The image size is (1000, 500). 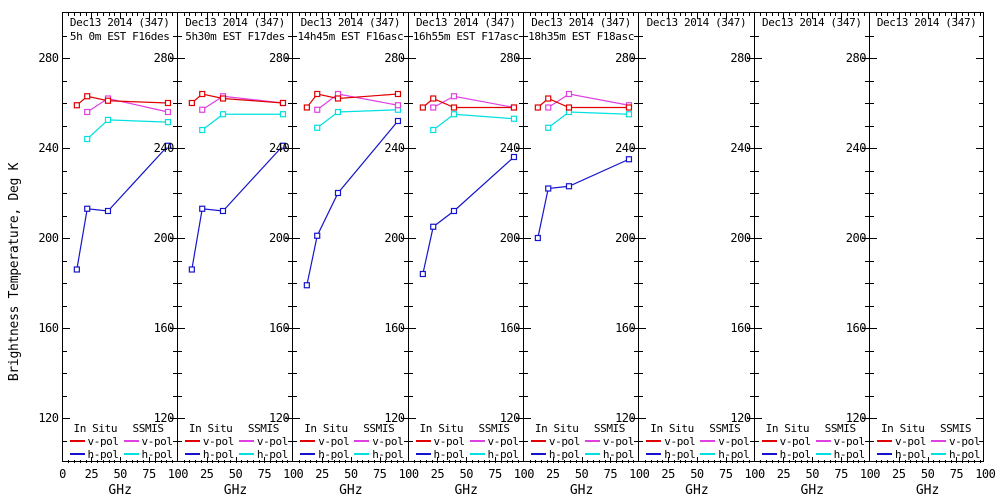 What do you see at coordinates (654, 441) in the screenshot?
I see `legend-insitu-vpol-line` at bounding box center [654, 441].